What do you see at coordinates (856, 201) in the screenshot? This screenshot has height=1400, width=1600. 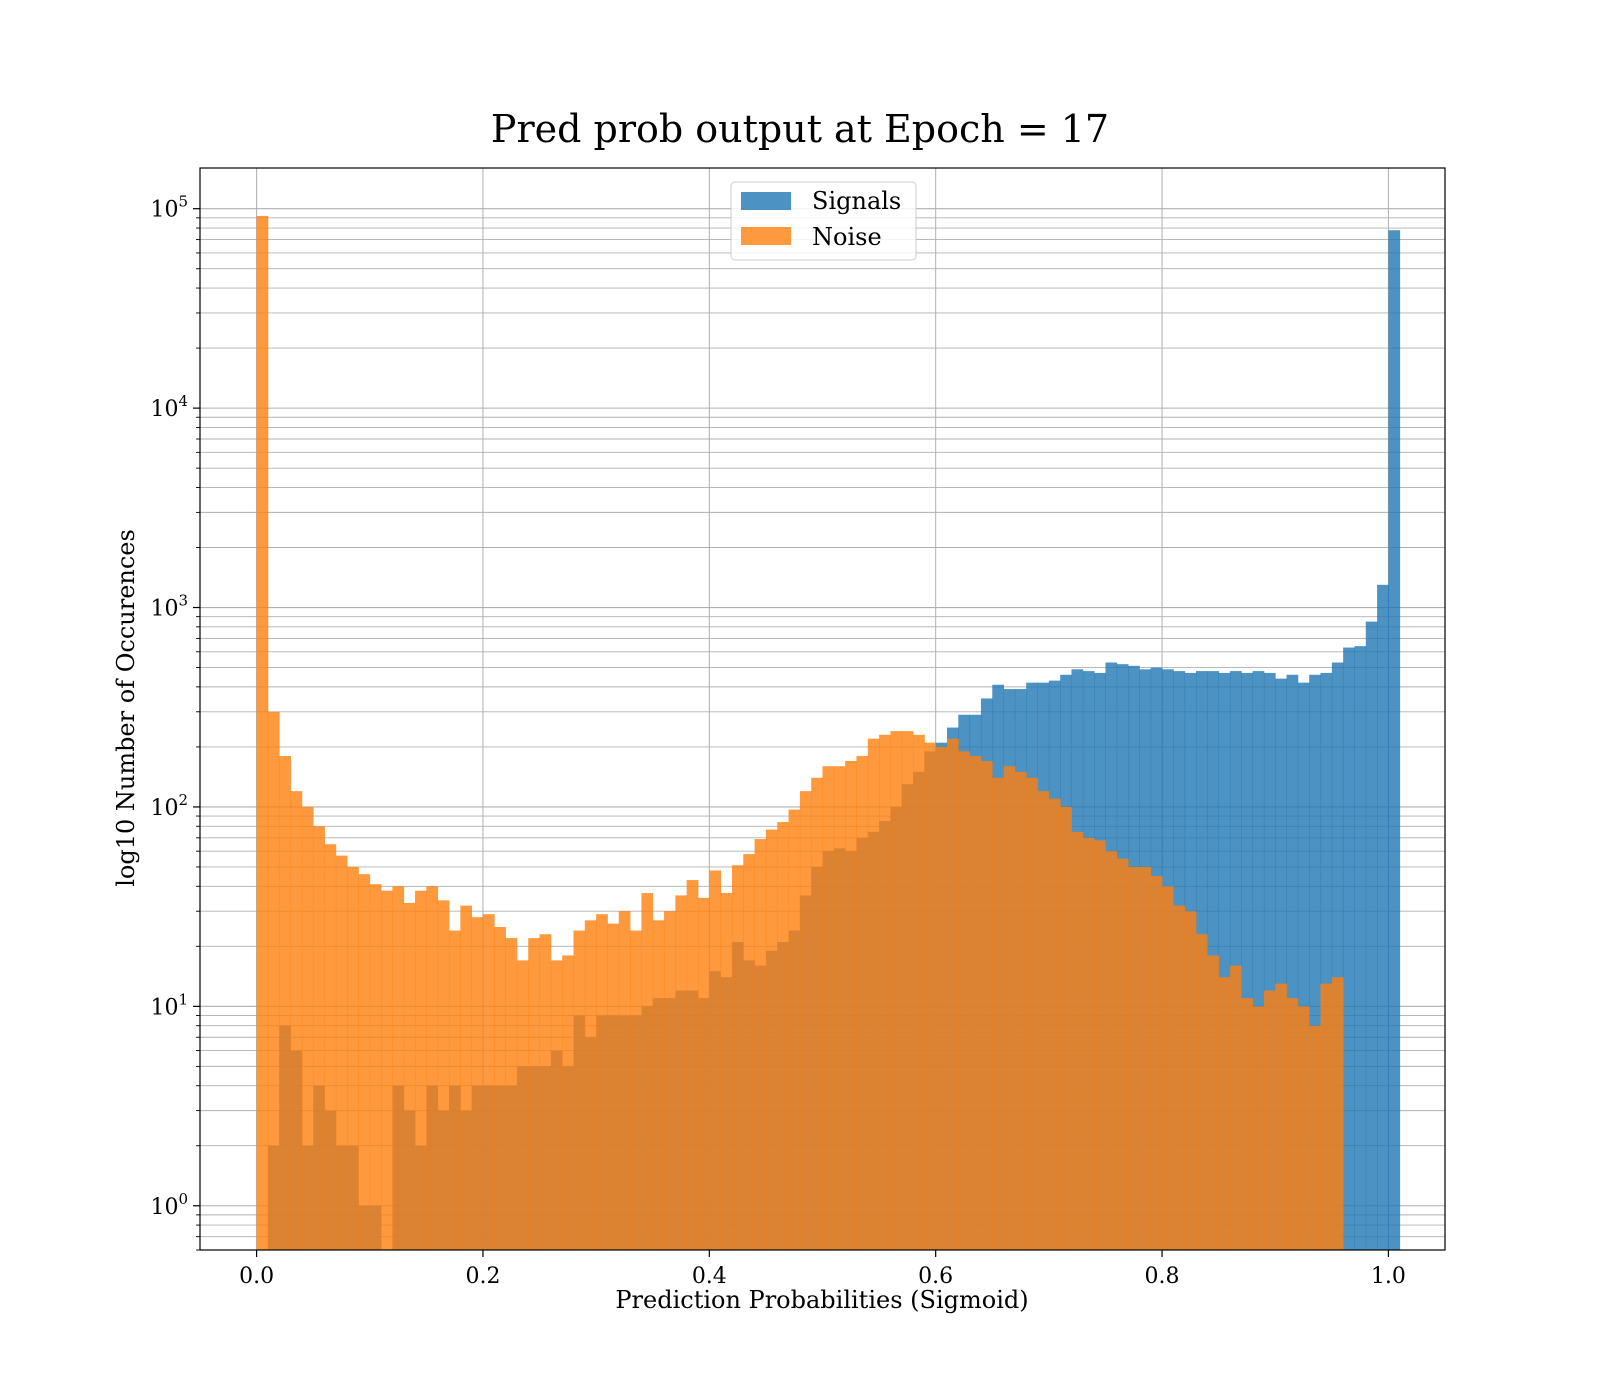 I see `legend-label-signals: Signals` at bounding box center [856, 201].